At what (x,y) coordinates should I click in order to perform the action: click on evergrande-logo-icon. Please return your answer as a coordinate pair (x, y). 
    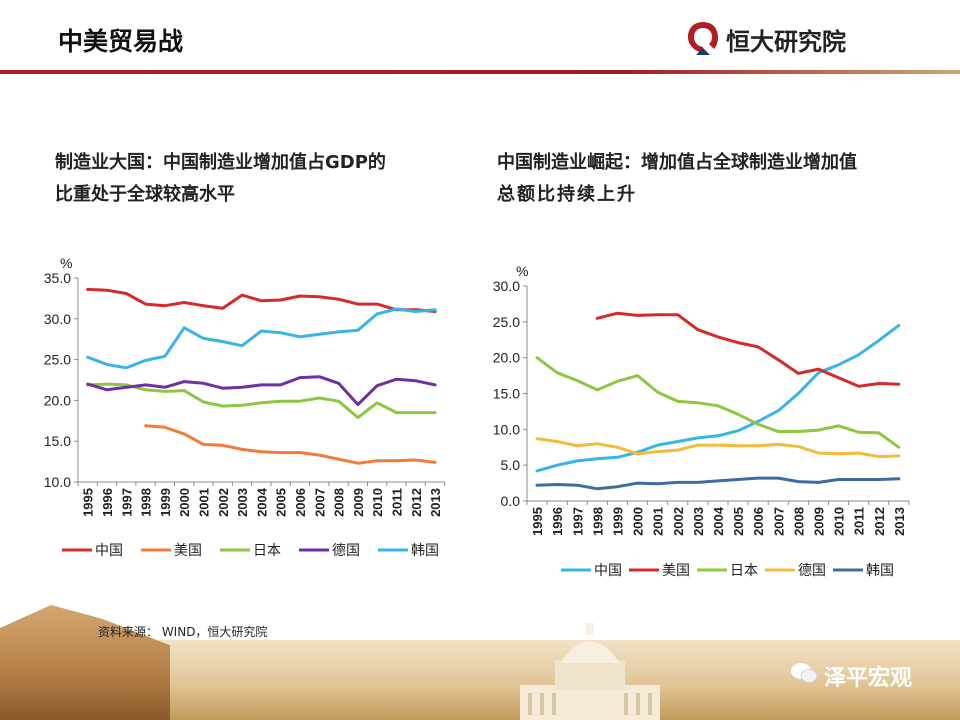
    Looking at the image, I should click on (703, 38).